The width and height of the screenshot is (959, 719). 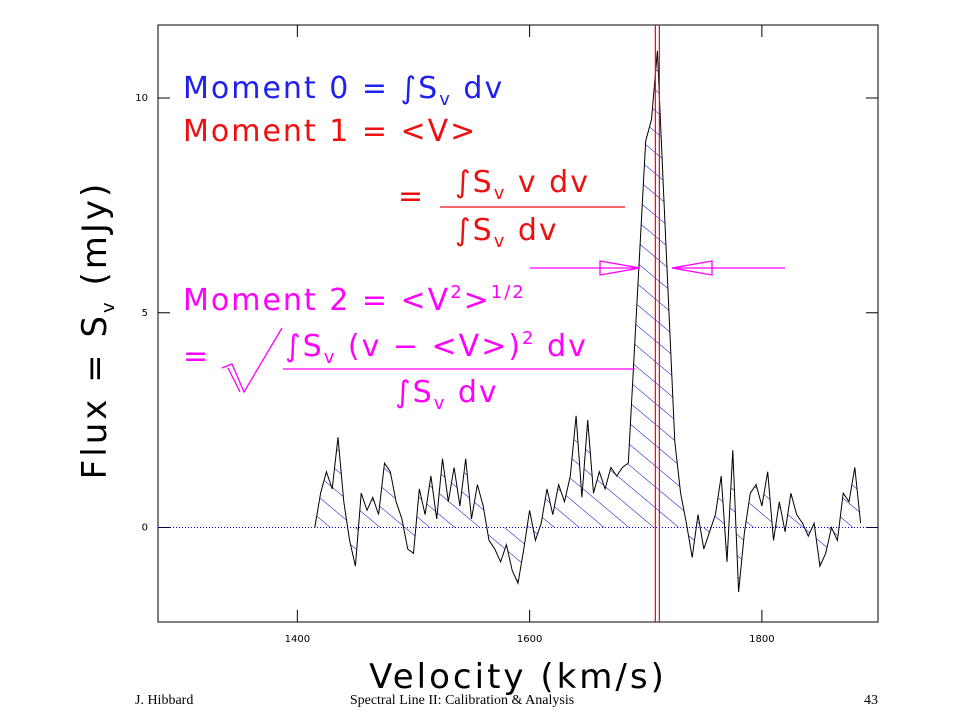 What do you see at coordinates (529, 639) in the screenshot?
I see `x-tick-label: 1600` at bounding box center [529, 639].